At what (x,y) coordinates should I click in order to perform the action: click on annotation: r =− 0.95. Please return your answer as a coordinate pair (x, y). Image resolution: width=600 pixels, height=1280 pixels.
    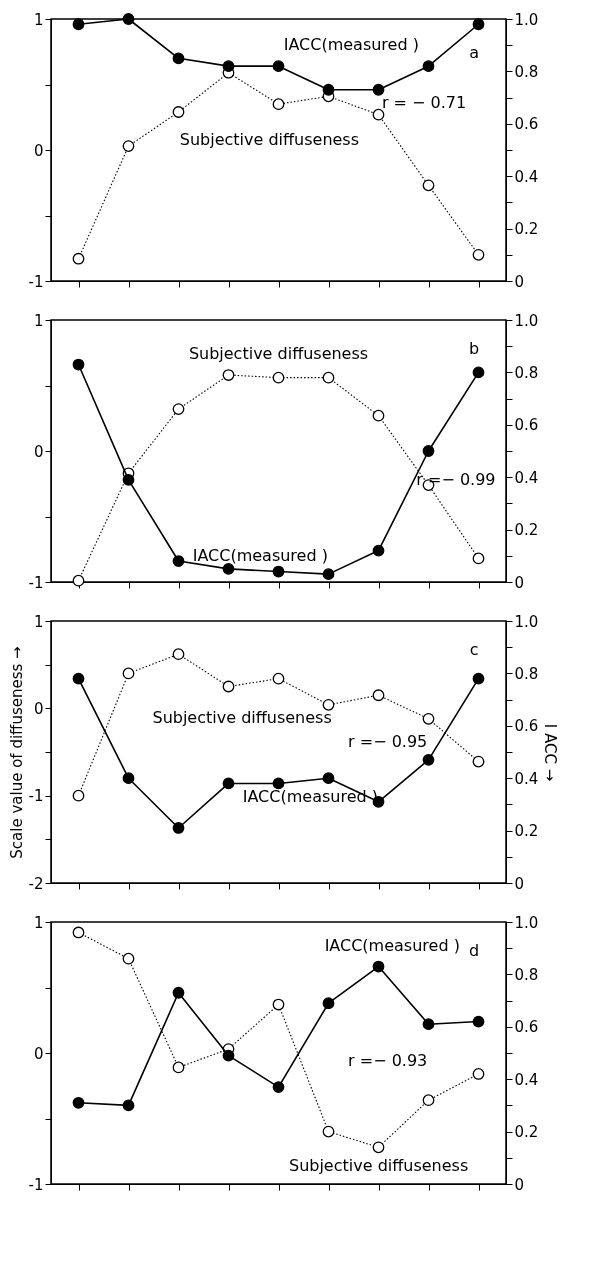
    Looking at the image, I should click on (388, 741).